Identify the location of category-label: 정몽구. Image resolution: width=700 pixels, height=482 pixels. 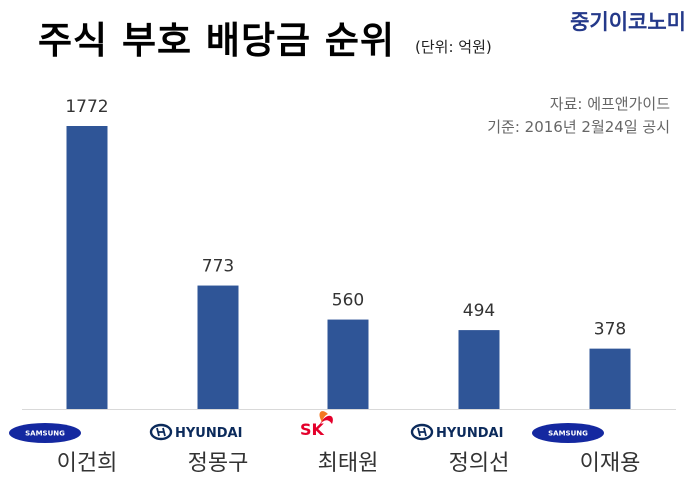
(218, 463).